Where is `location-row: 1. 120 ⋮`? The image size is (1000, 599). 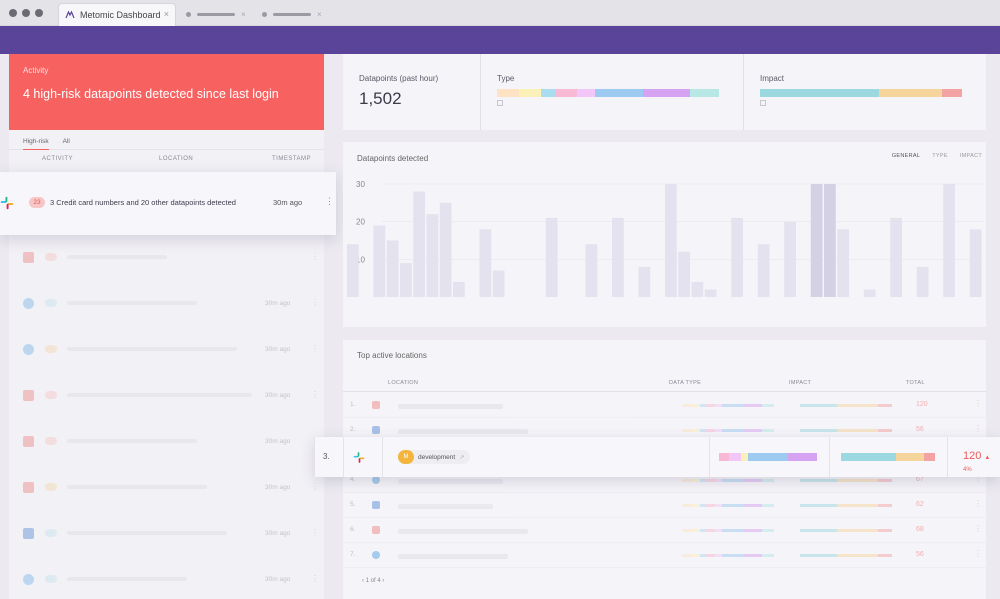 location-row: 1. 120 ⋮ is located at coordinates (664, 405).